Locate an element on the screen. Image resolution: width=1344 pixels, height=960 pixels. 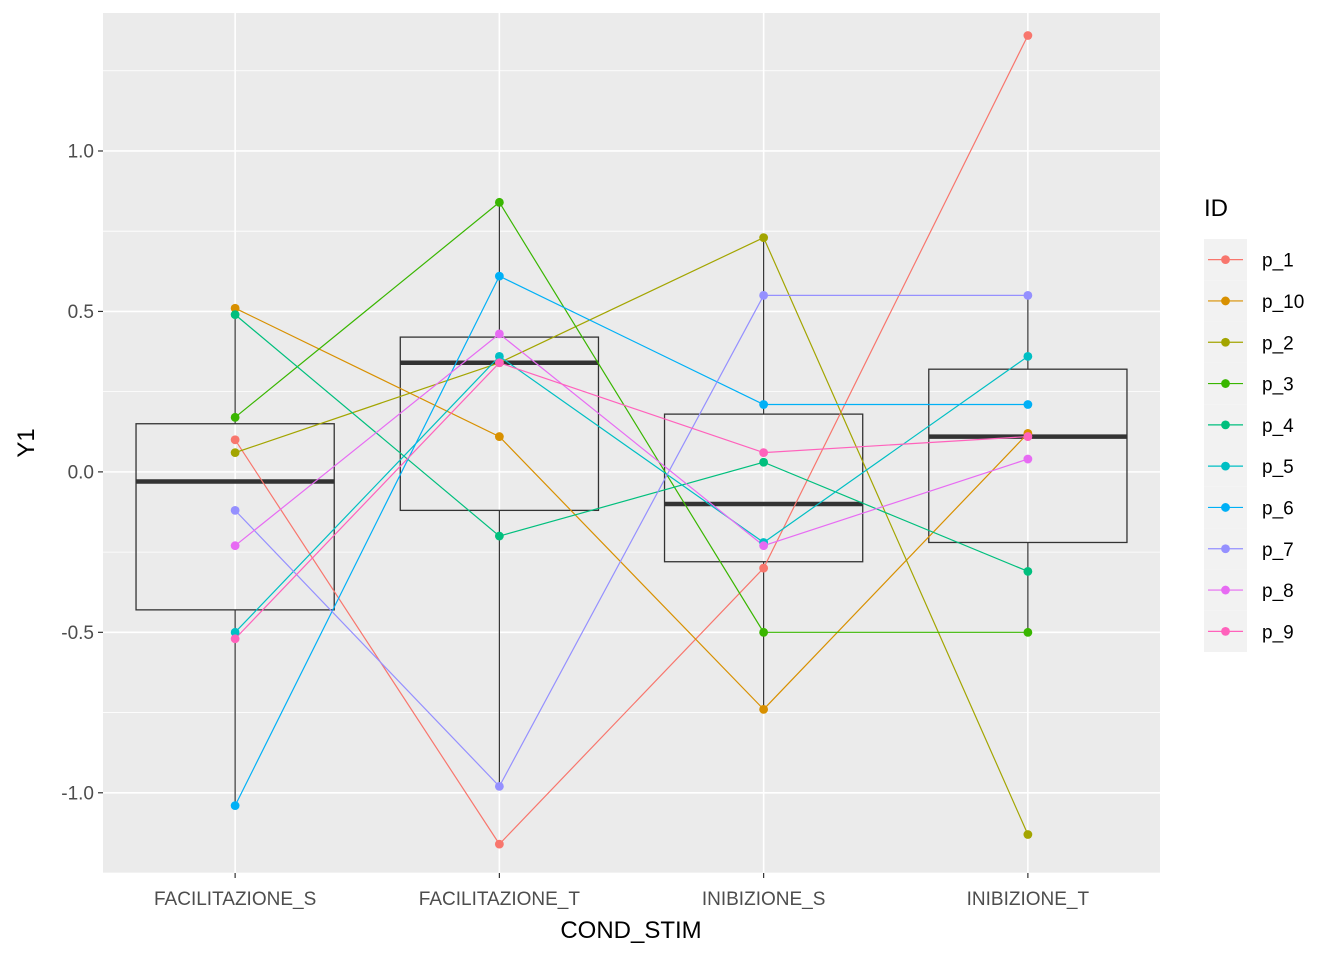
y-tick-label: 0.0 is located at coordinates (81, 472).